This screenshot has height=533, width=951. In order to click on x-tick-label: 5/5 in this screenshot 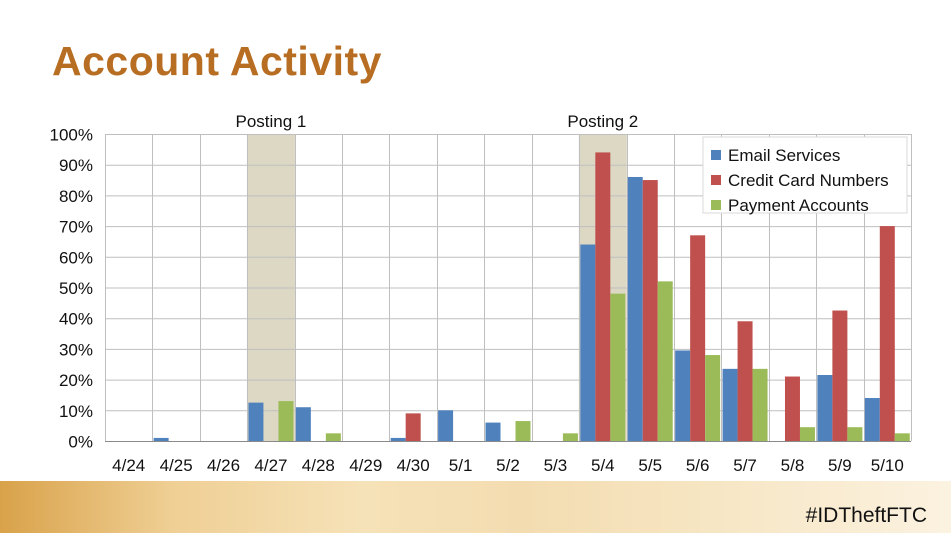, I will do `click(650, 465)`.